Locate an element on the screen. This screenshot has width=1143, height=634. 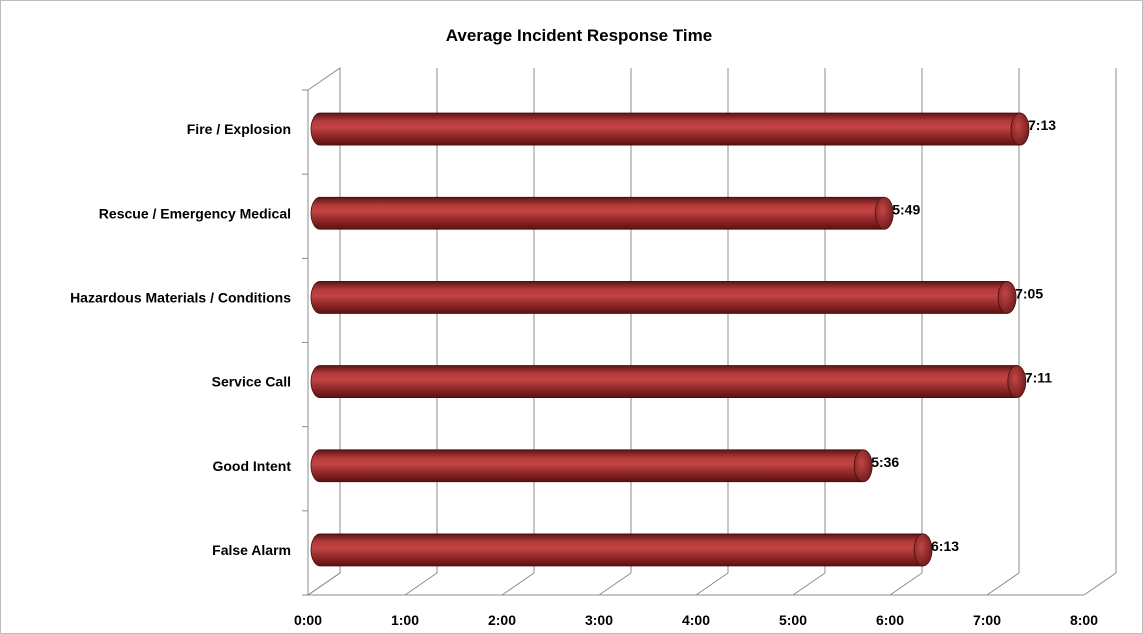
category-label-good-intent: Good Intent is located at coordinates (251, 466).